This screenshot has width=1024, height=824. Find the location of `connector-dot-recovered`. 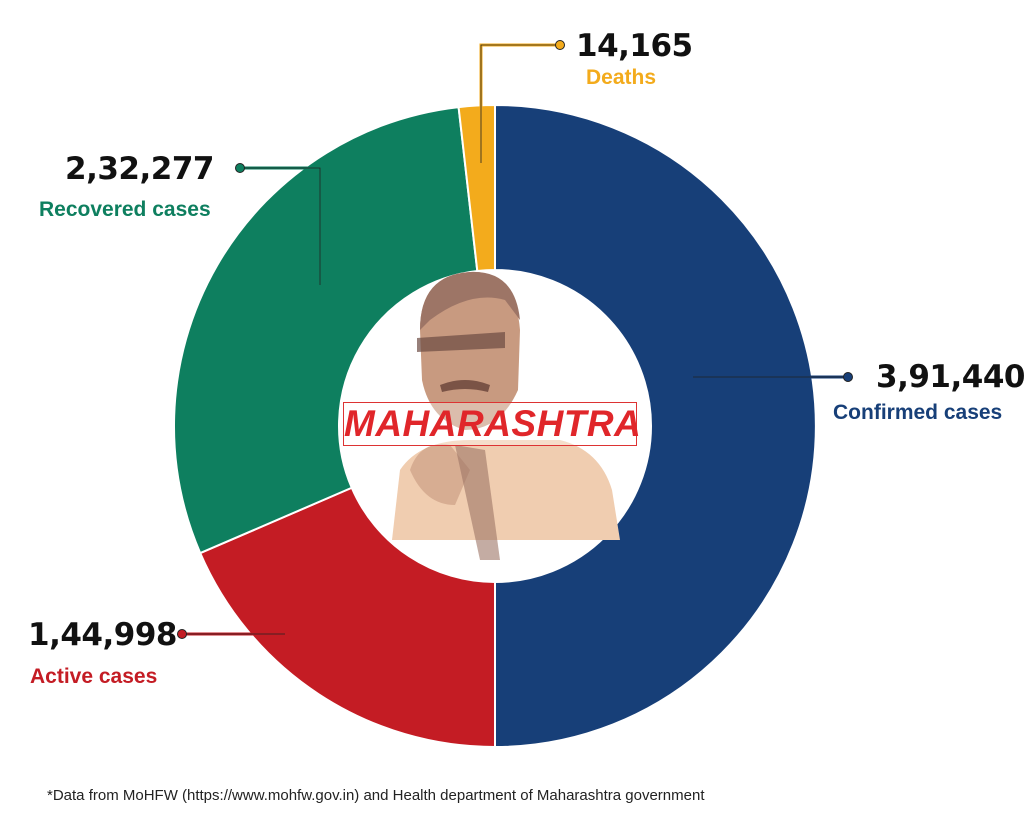

connector-dot-recovered is located at coordinates (240, 168).